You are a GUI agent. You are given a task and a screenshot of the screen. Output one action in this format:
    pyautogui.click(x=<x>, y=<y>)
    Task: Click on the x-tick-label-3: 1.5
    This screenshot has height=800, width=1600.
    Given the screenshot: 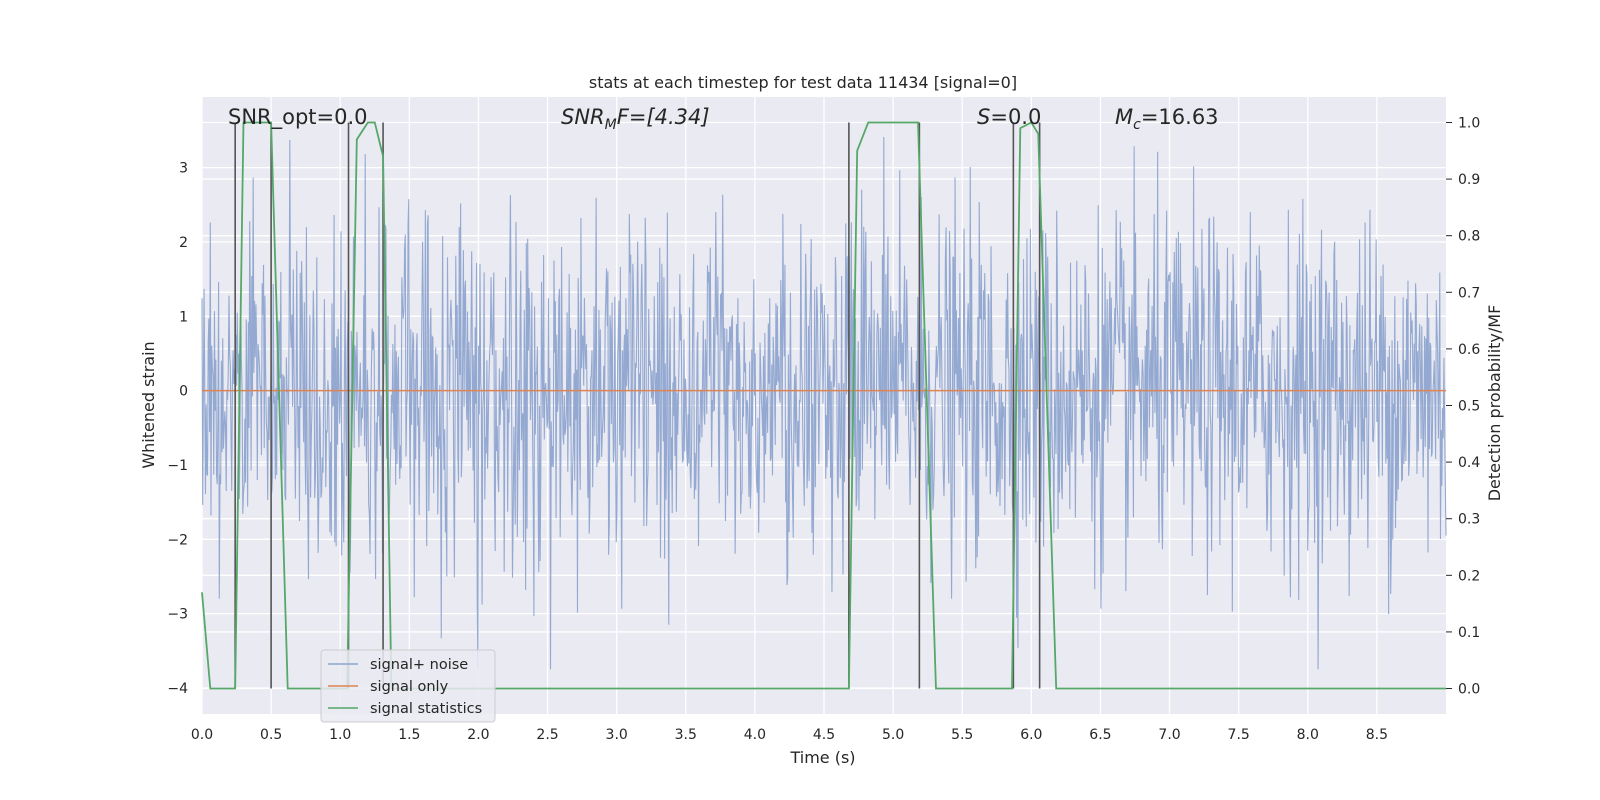 What is the action you would take?
    pyautogui.click(x=409, y=735)
    